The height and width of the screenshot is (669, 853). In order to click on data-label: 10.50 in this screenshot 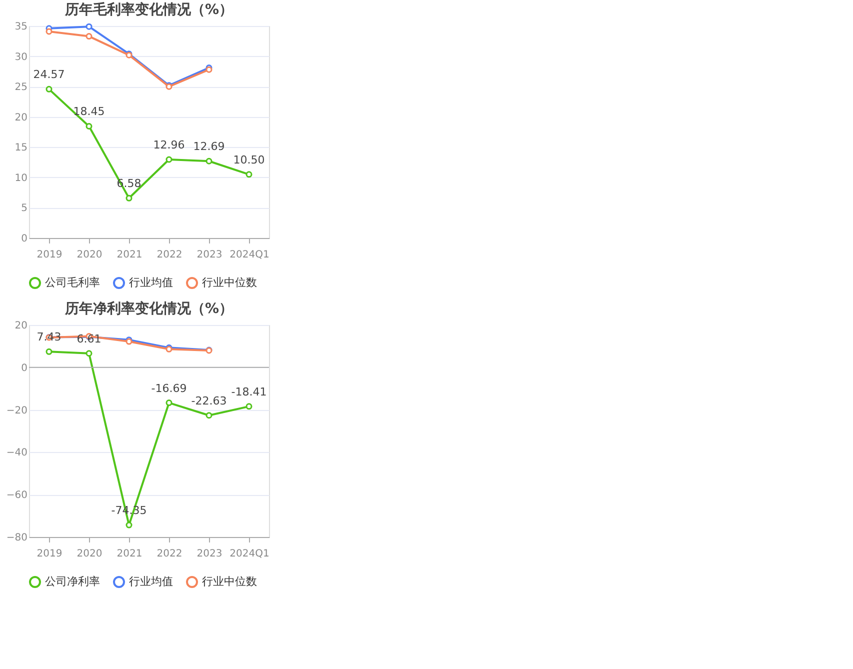, I will do `click(249, 159)`.